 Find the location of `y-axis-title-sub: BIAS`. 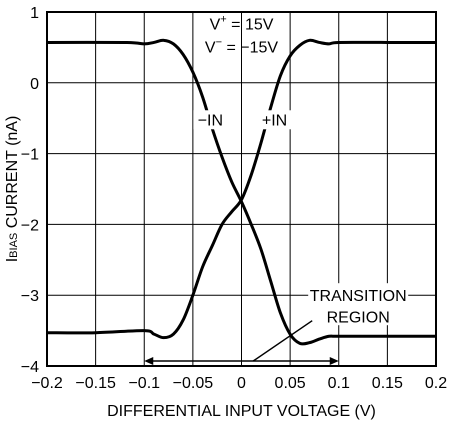

y-axis-title-sub: BIAS is located at coordinates (14, 245).